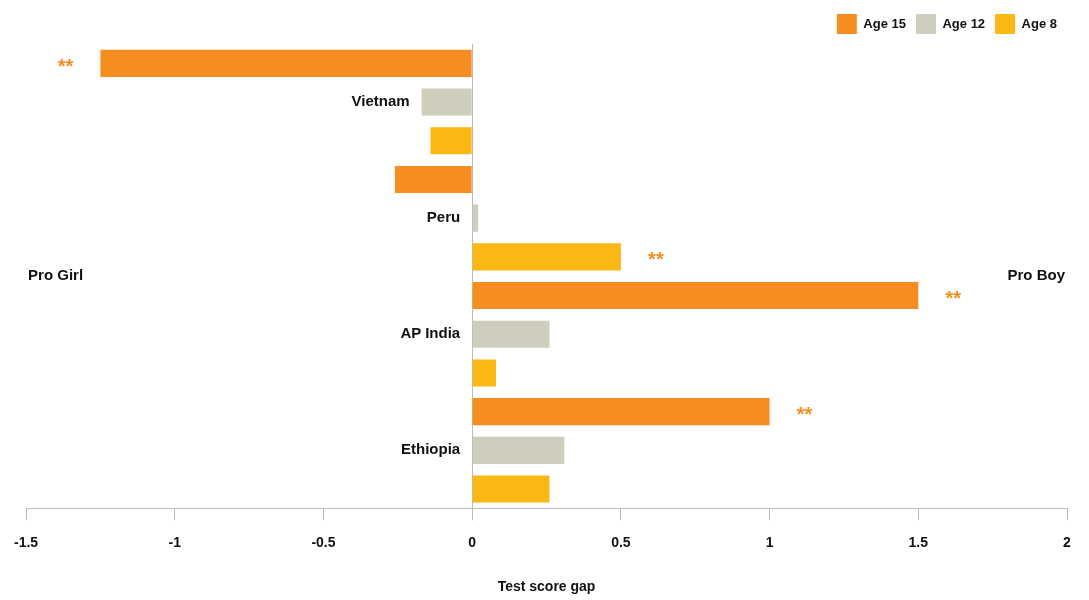 This screenshot has width=1089, height=600. I want to click on y-tick-label: Peru, so click(443, 217).